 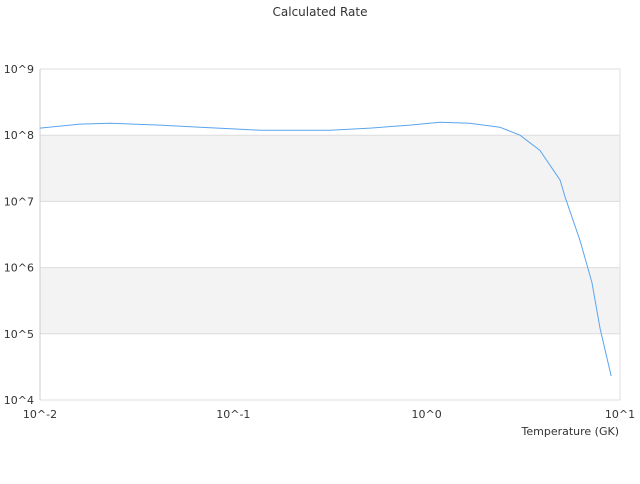 I want to click on x-axis-ticks: 10^-2 10^-1 10^0 10^1, so click(x=329, y=414).